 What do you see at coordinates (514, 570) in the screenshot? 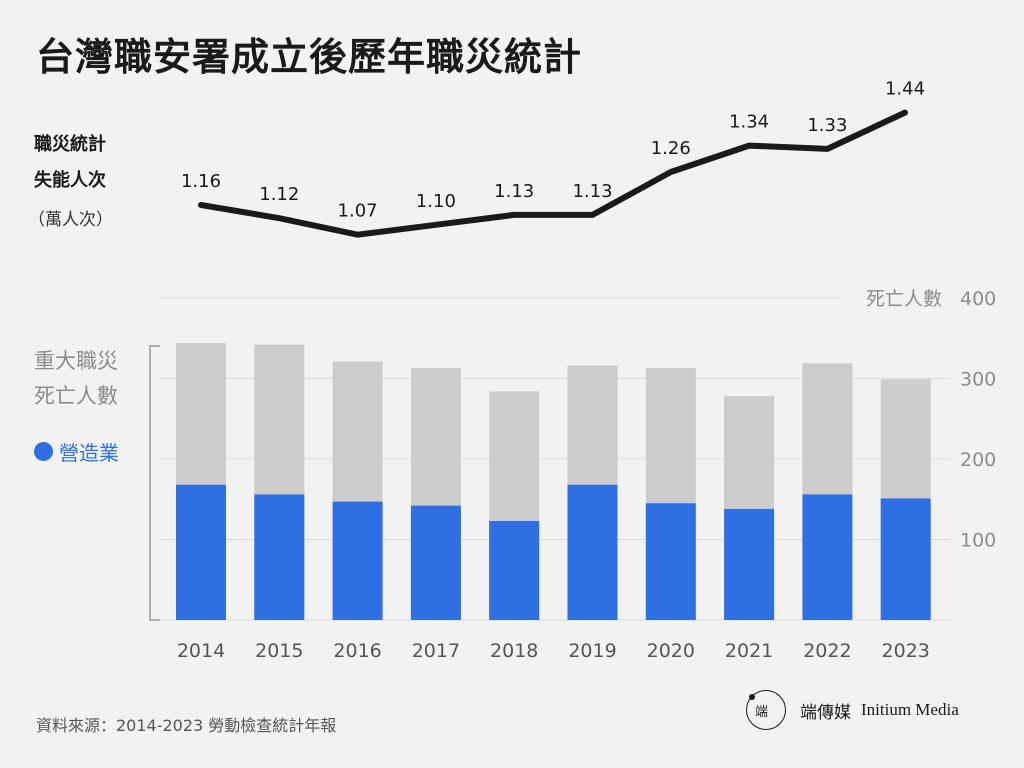
I see `bar-construction-2018` at bounding box center [514, 570].